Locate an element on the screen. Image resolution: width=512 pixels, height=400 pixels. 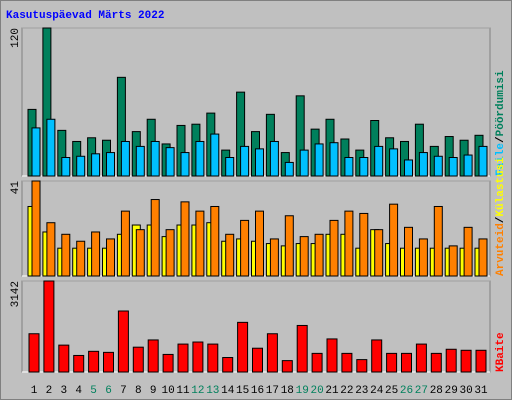
x-tick-label: 11 is located at coordinates (183, 391).